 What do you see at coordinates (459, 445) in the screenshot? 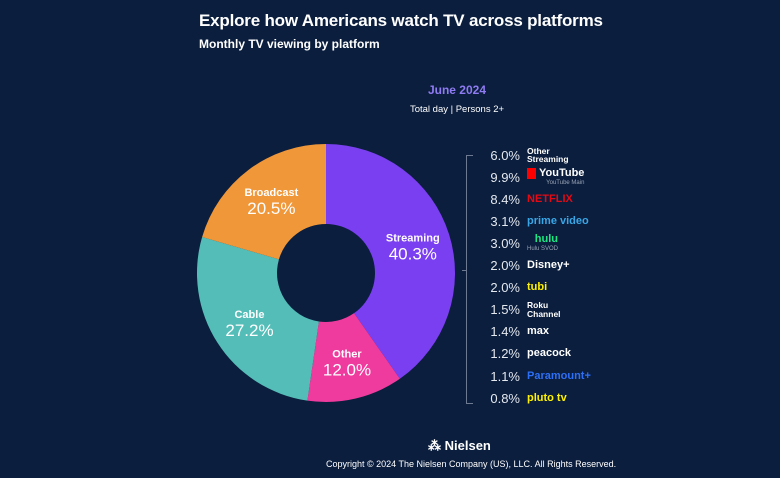
I see `nielsen-logo: ⁂ Nielsen` at bounding box center [459, 445].